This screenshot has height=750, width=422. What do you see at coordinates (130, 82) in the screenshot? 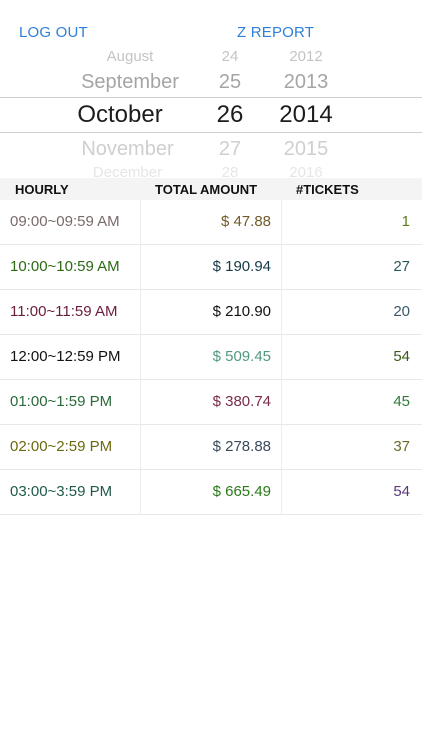
I see `month-option: September` at bounding box center [130, 82].